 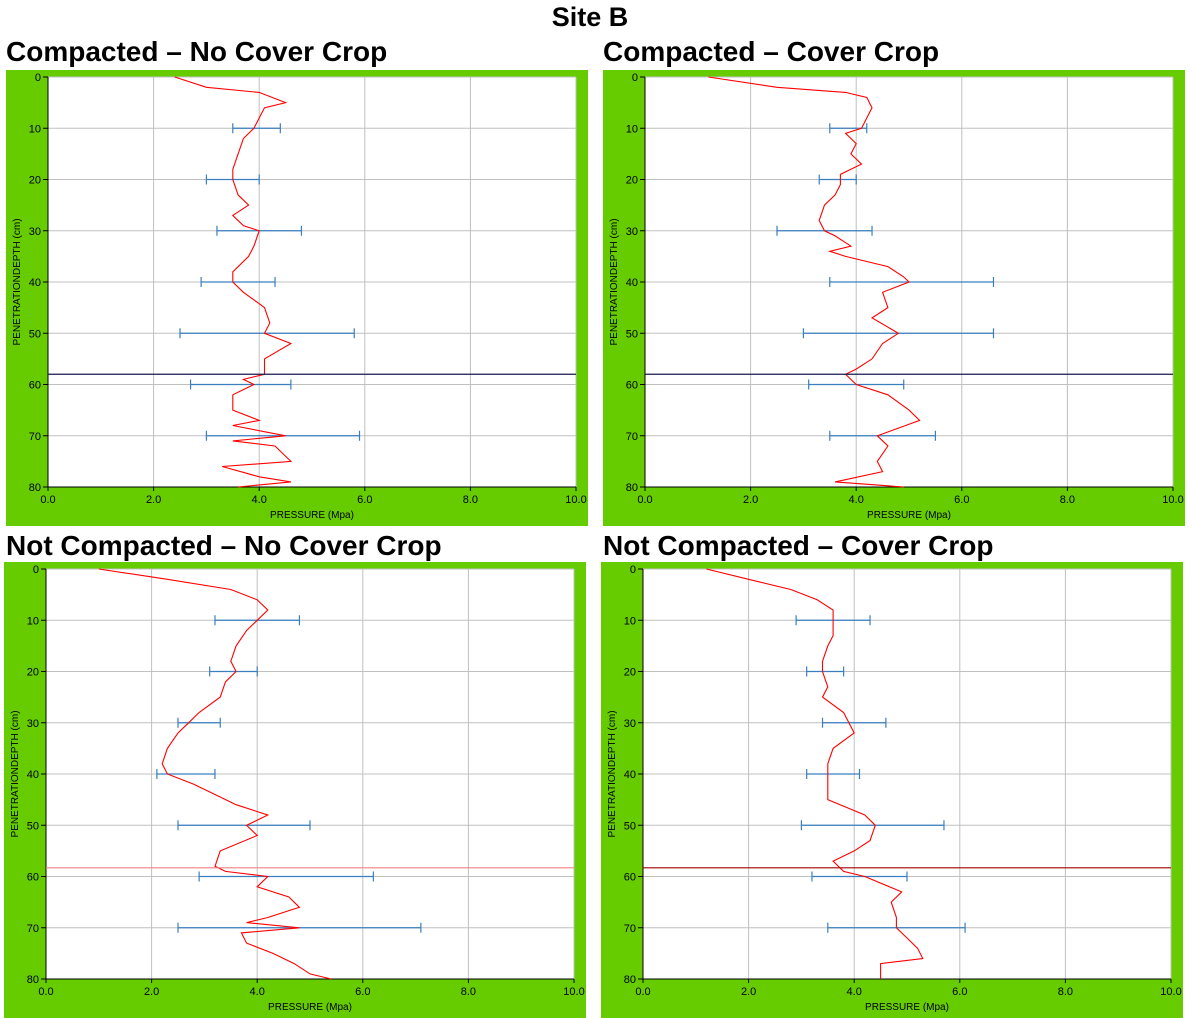 I want to click on panel-title: Not Compacted – No Cover Crop, so click(x=224, y=545).